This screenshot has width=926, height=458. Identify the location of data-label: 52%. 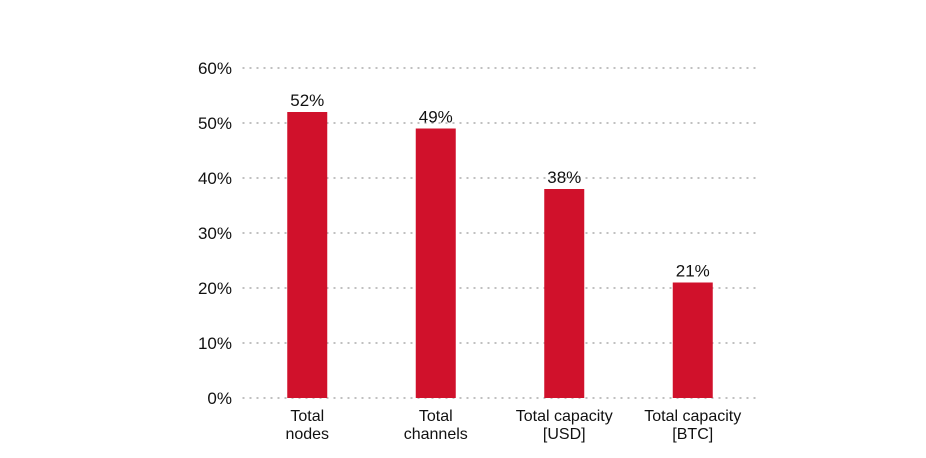
(307, 100).